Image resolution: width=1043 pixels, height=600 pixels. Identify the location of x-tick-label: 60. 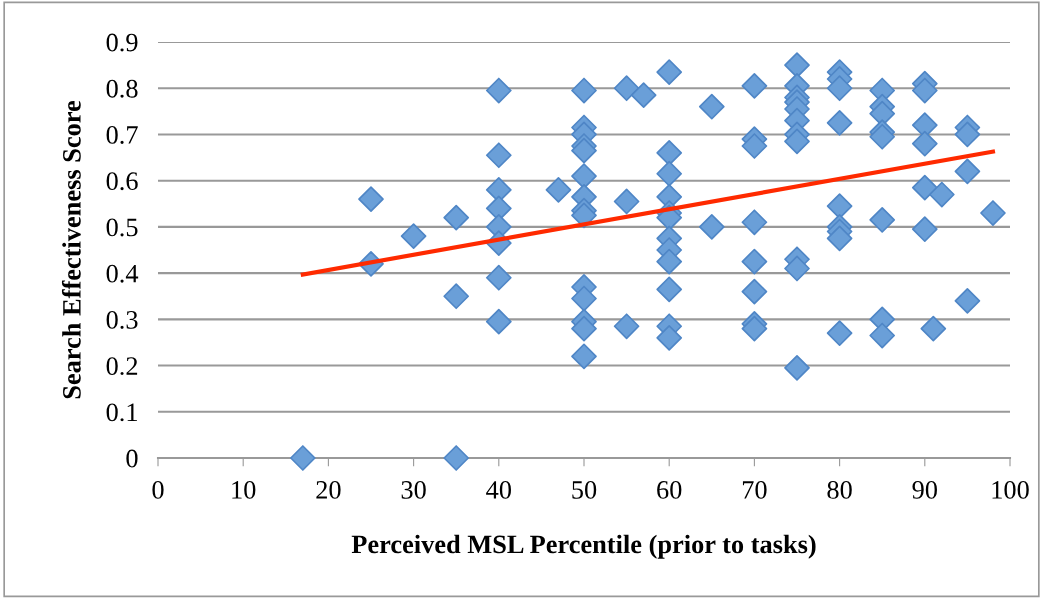
(669, 489).